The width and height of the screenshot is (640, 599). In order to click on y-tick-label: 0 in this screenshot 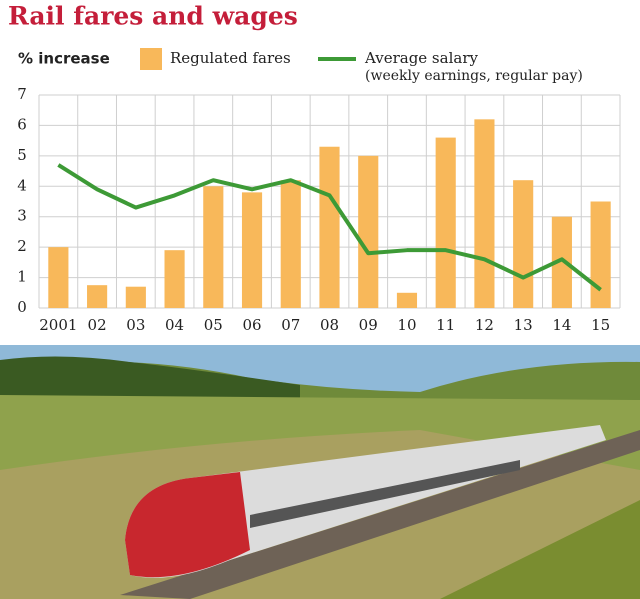, I will do `click(22, 307)`.